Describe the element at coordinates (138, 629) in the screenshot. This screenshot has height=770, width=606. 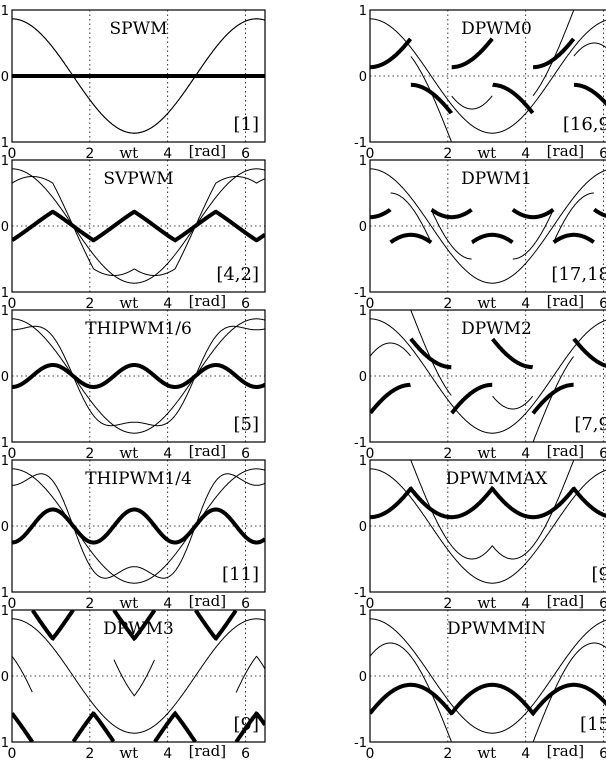
I see `panel-title: DPWM3` at that location.